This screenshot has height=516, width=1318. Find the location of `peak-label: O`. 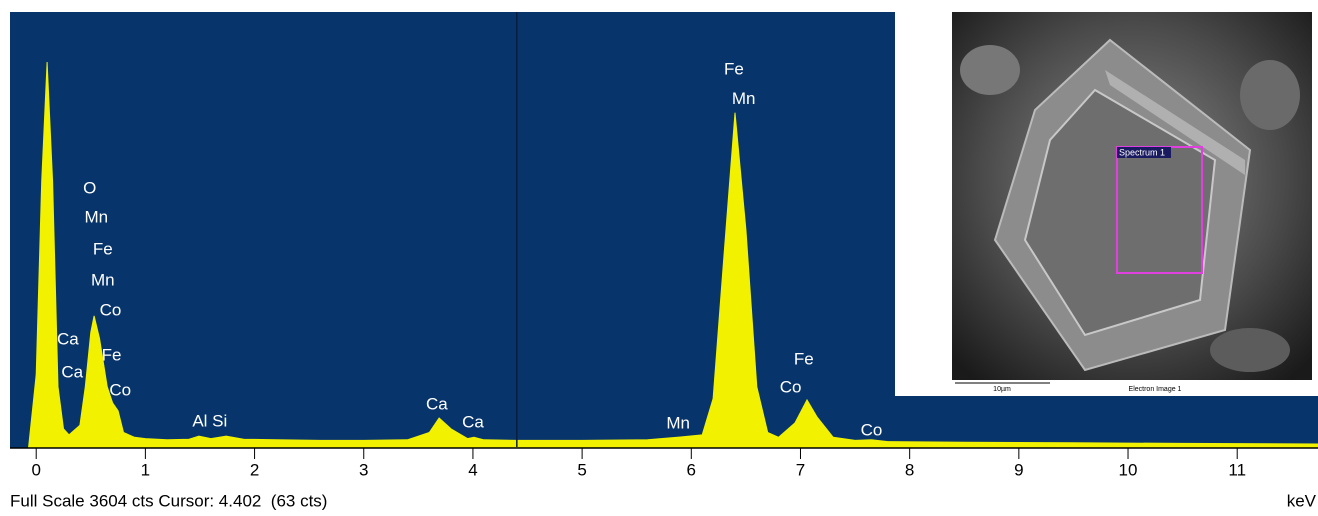

peak-label: O is located at coordinates (89, 187).